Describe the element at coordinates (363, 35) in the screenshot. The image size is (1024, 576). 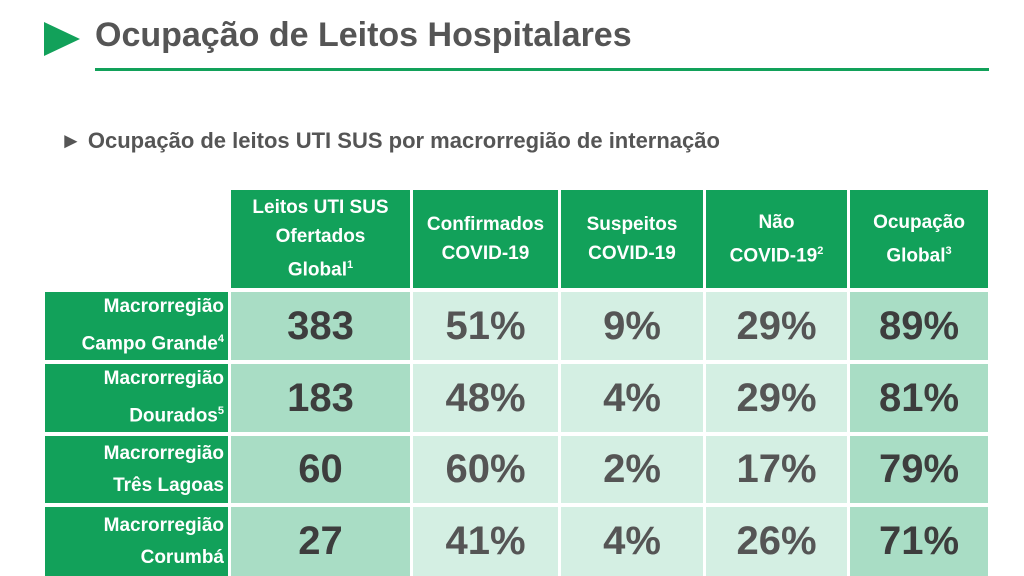
I see `page-title: Ocupação de Leitos Hospitalares` at that location.